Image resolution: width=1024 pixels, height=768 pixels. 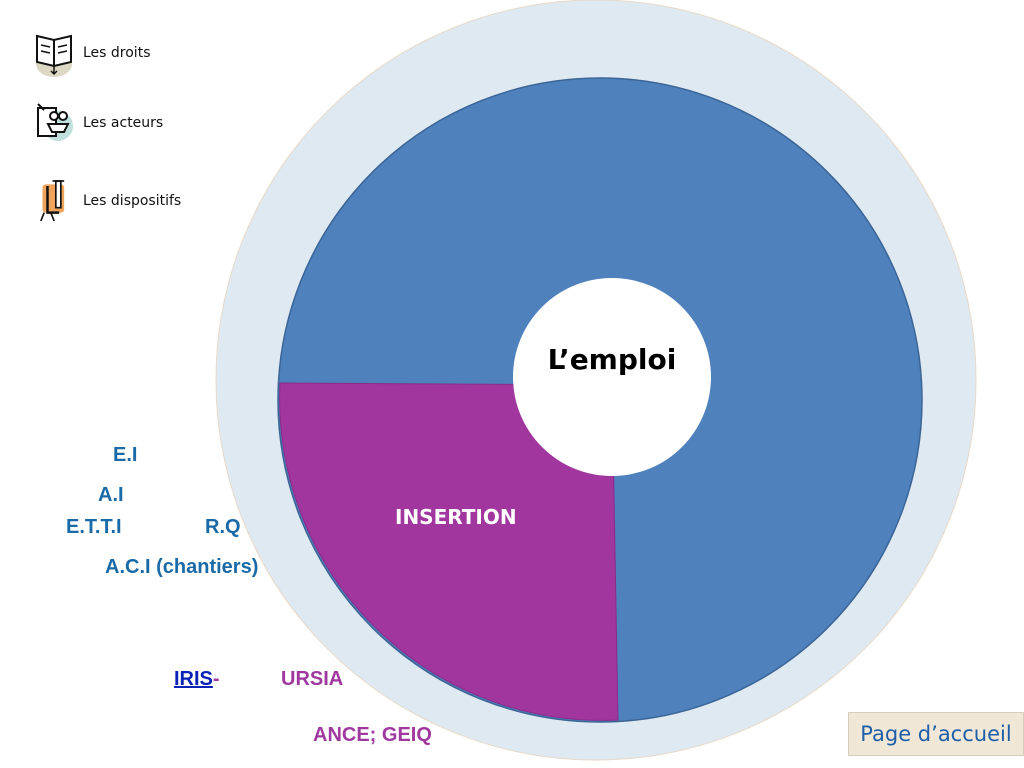 I want to click on partner-ursia: URSIA, so click(x=312, y=679).